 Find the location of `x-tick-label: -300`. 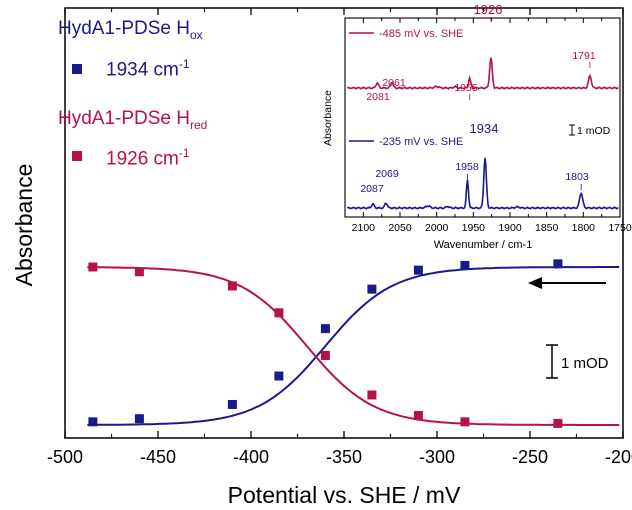

x-tick-label: -300 is located at coordinates (437, 457).